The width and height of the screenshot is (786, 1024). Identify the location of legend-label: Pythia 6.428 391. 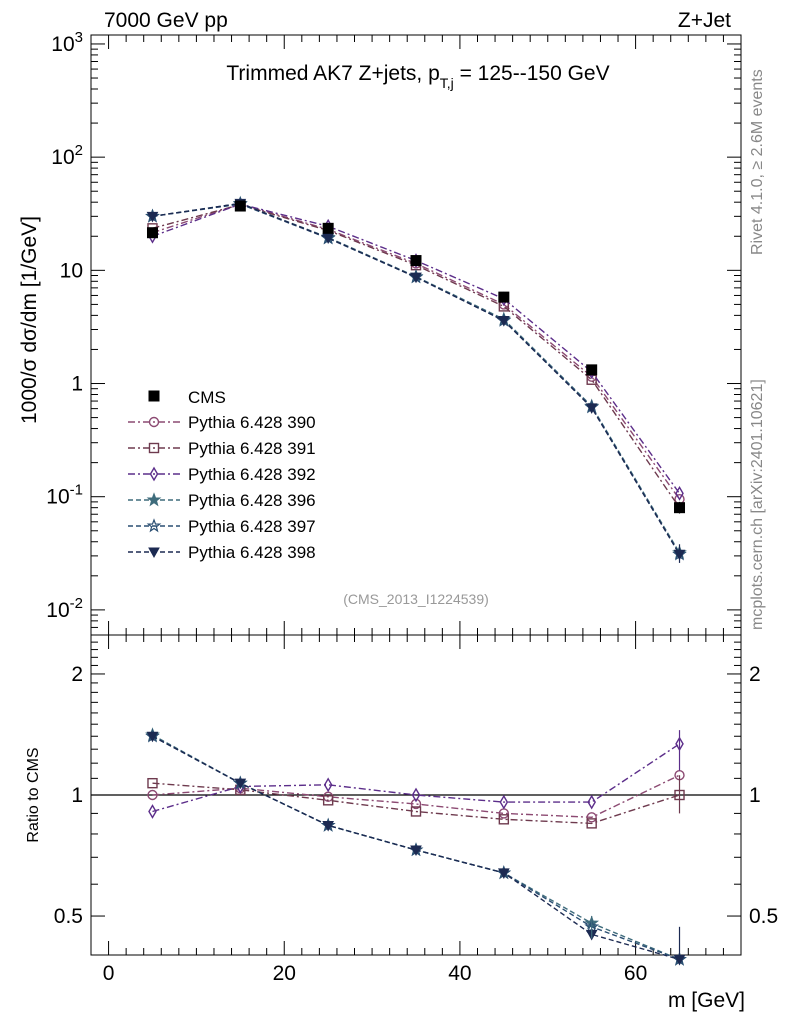
(252, 448).